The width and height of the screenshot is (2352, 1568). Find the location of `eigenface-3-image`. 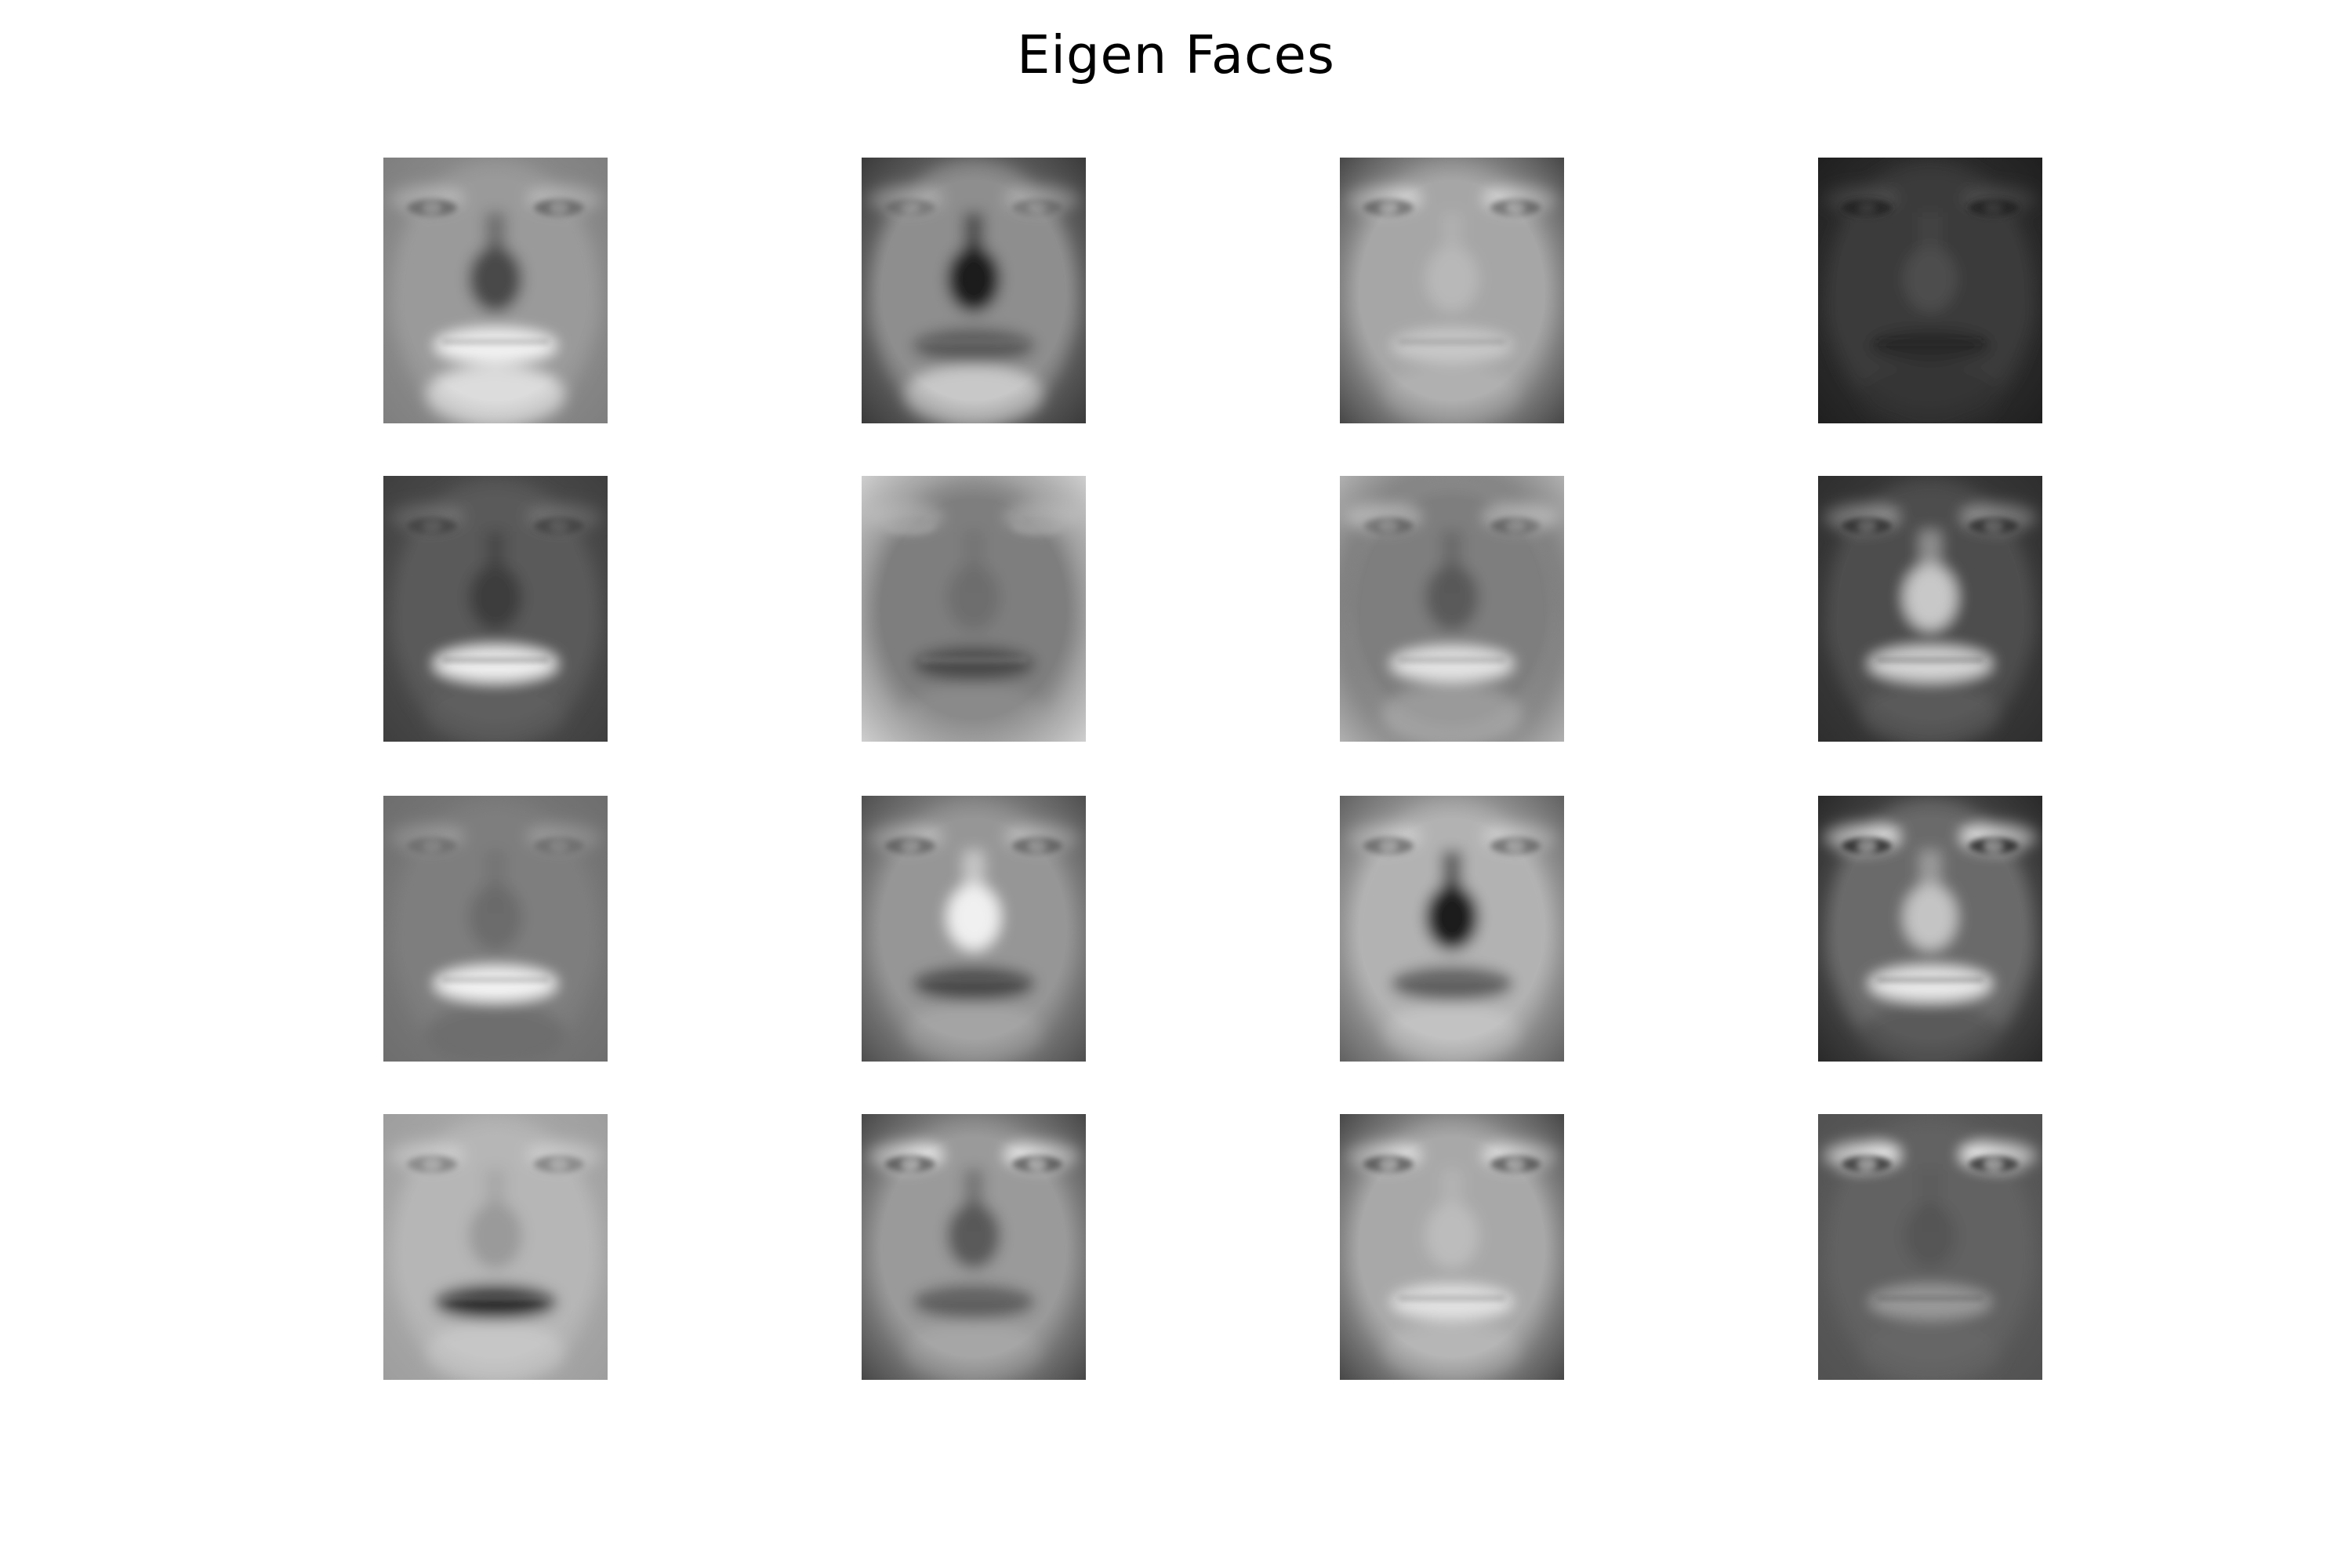

eigenface-3-image is located at coordinates (1452, 290).